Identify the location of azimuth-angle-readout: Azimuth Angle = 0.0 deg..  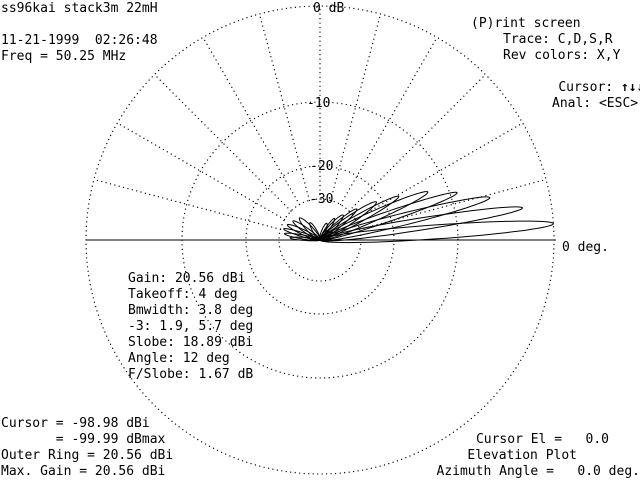
(538, 471).